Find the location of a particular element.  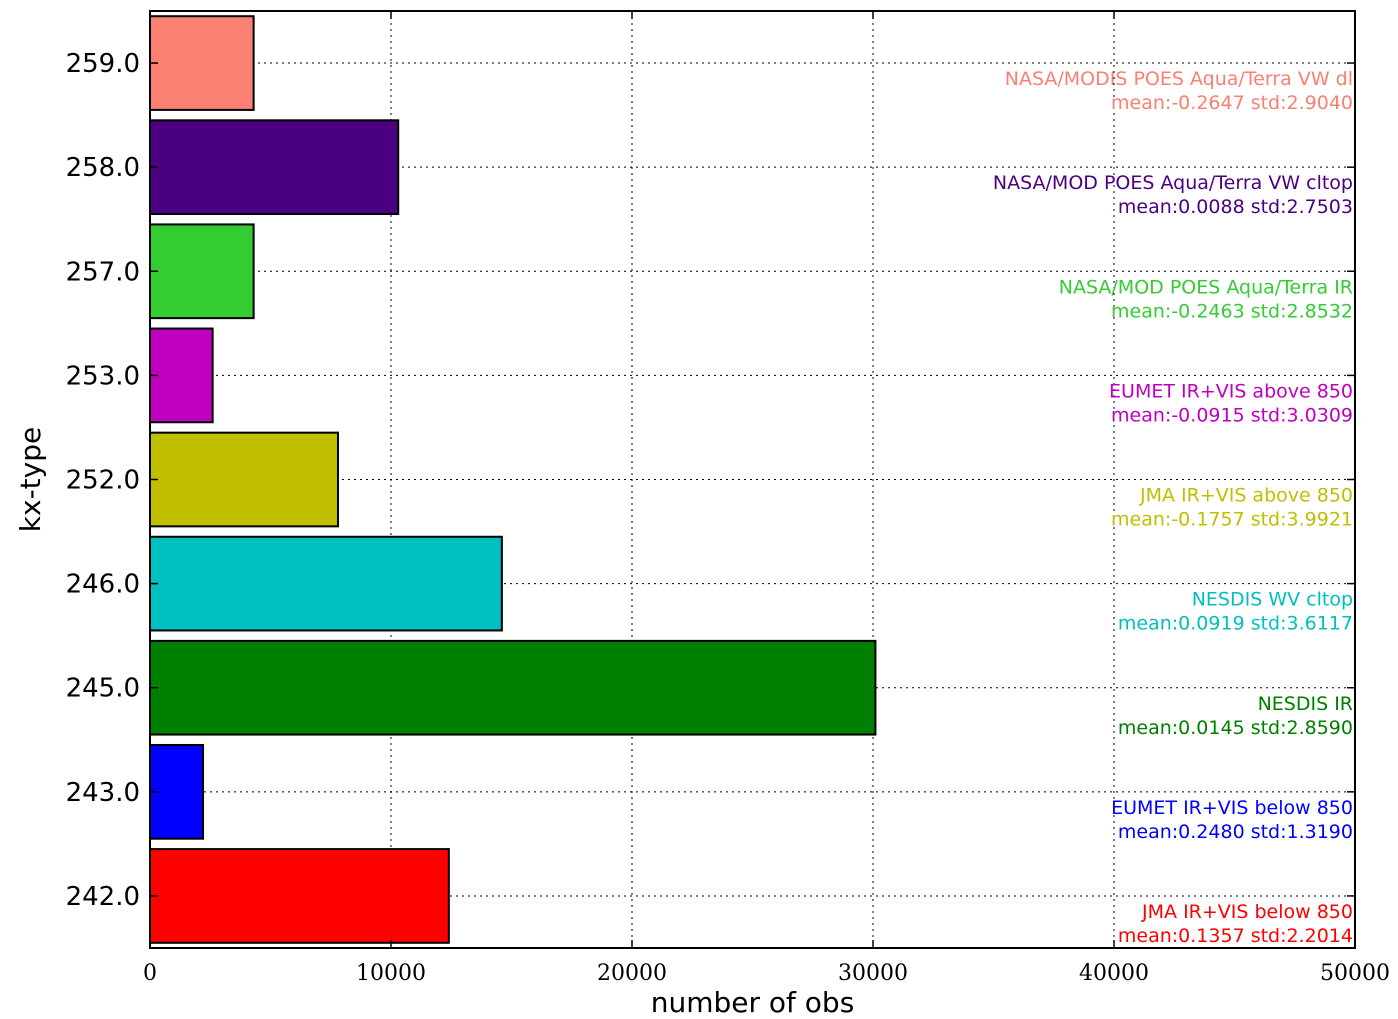

y-tick-label: 245.0 is located at coordinates (103, 689).